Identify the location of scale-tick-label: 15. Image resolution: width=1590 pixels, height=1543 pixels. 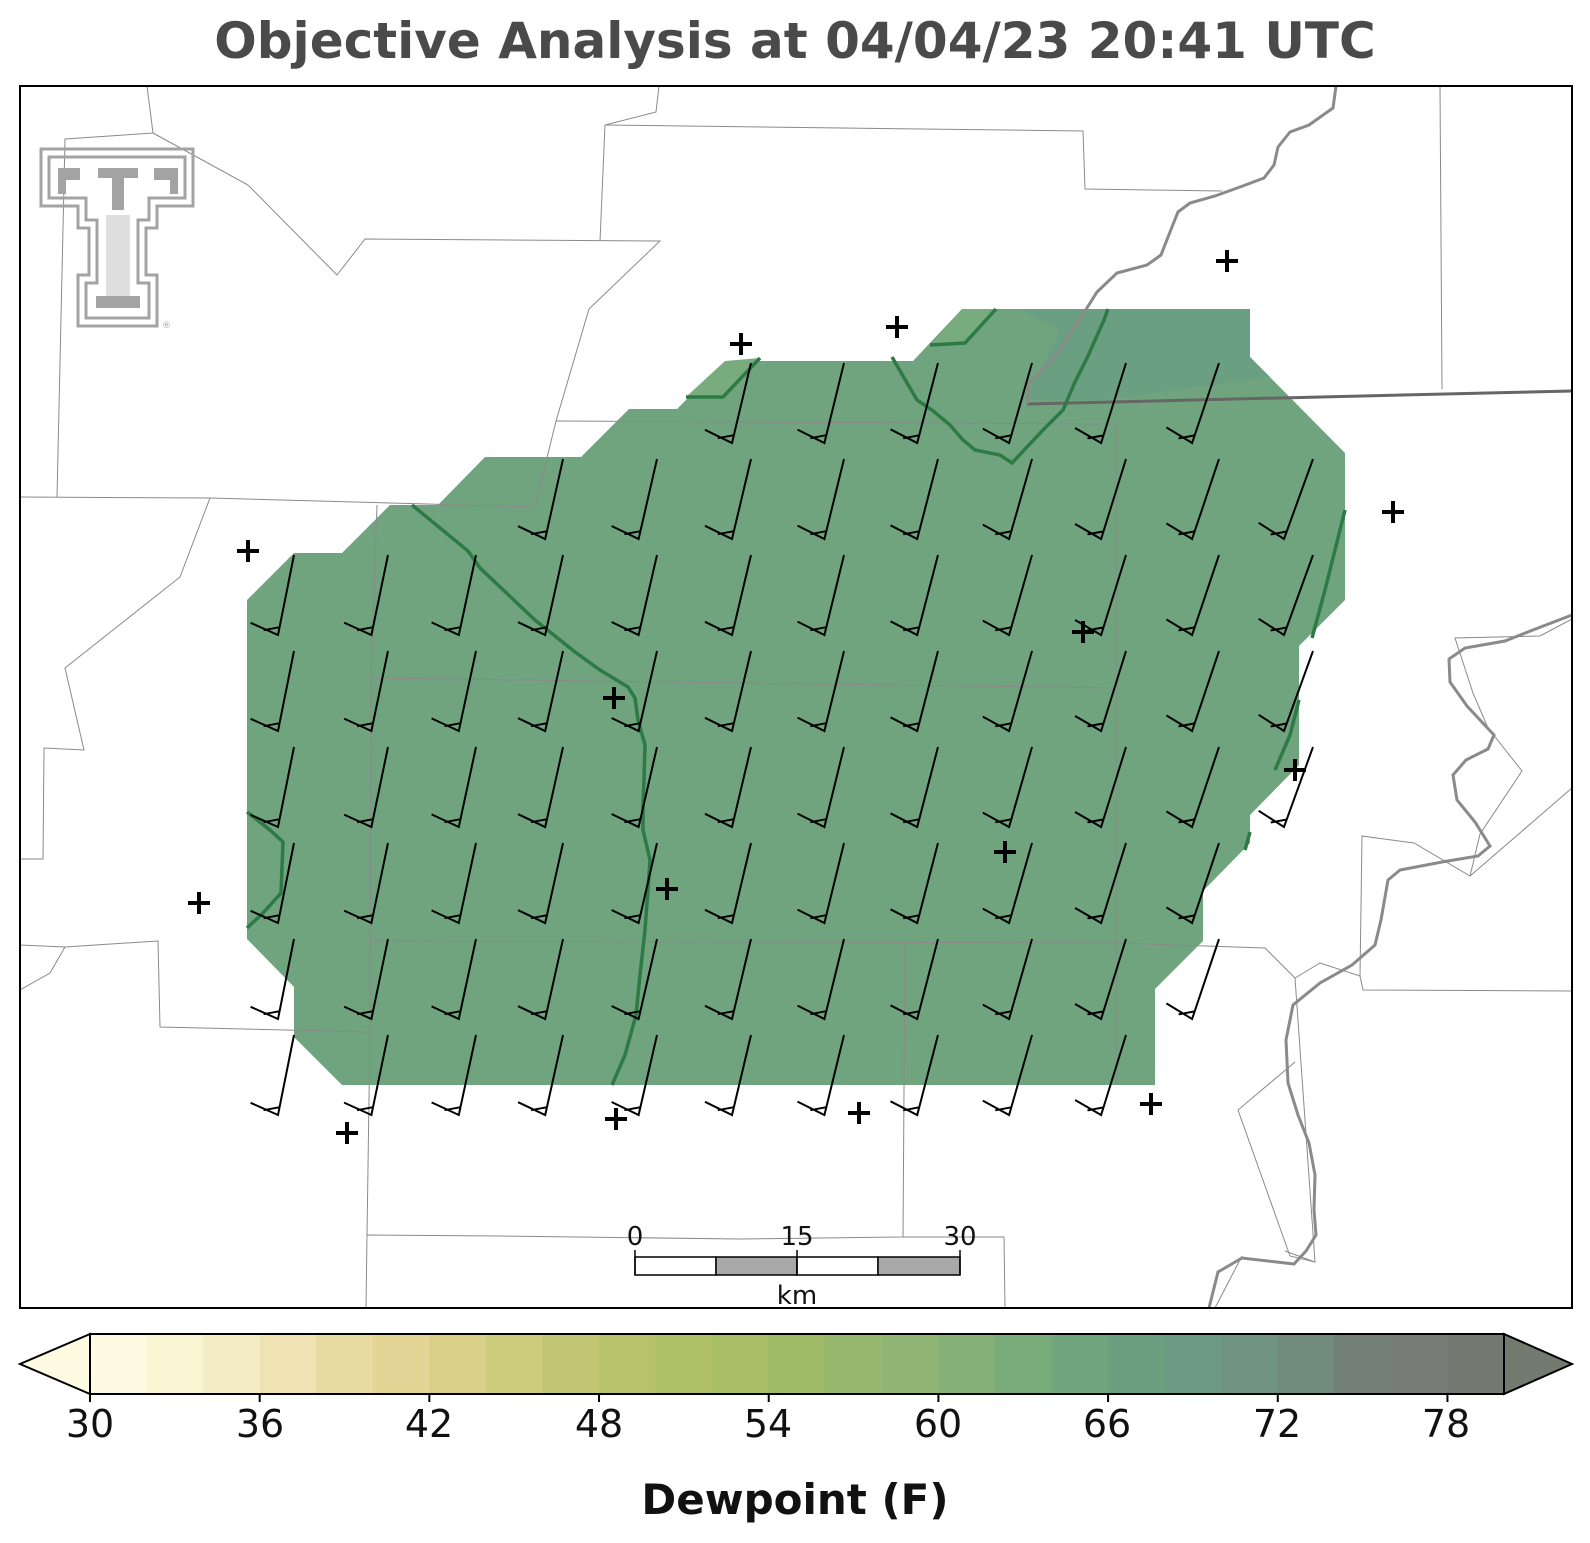
(797, 1237).